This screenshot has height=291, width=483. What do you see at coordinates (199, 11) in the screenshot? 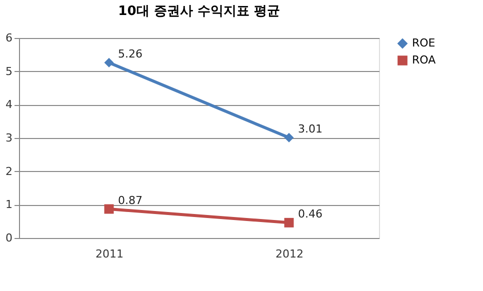
I see `chart-title: 10대 증권사 수익지표 평균` at bounding box center [199, 11].